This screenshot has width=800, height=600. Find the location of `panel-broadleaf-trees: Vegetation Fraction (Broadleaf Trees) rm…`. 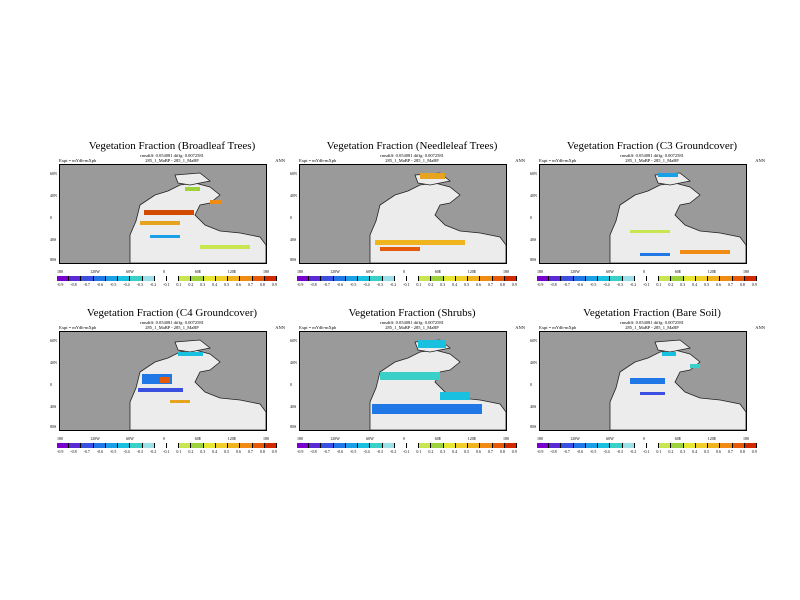

panel-broadleaf-trees: Vegetation Fraction (Broadleaf Trees) rm… is located at coordinates (168, 225).